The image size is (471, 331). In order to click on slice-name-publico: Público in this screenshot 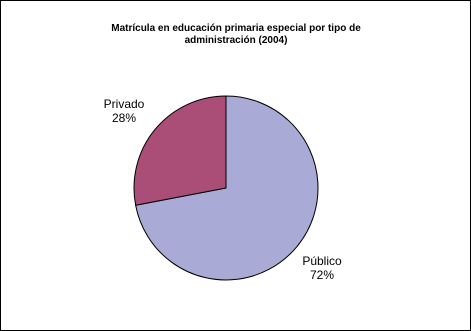, I will do `click(322, 261)`.